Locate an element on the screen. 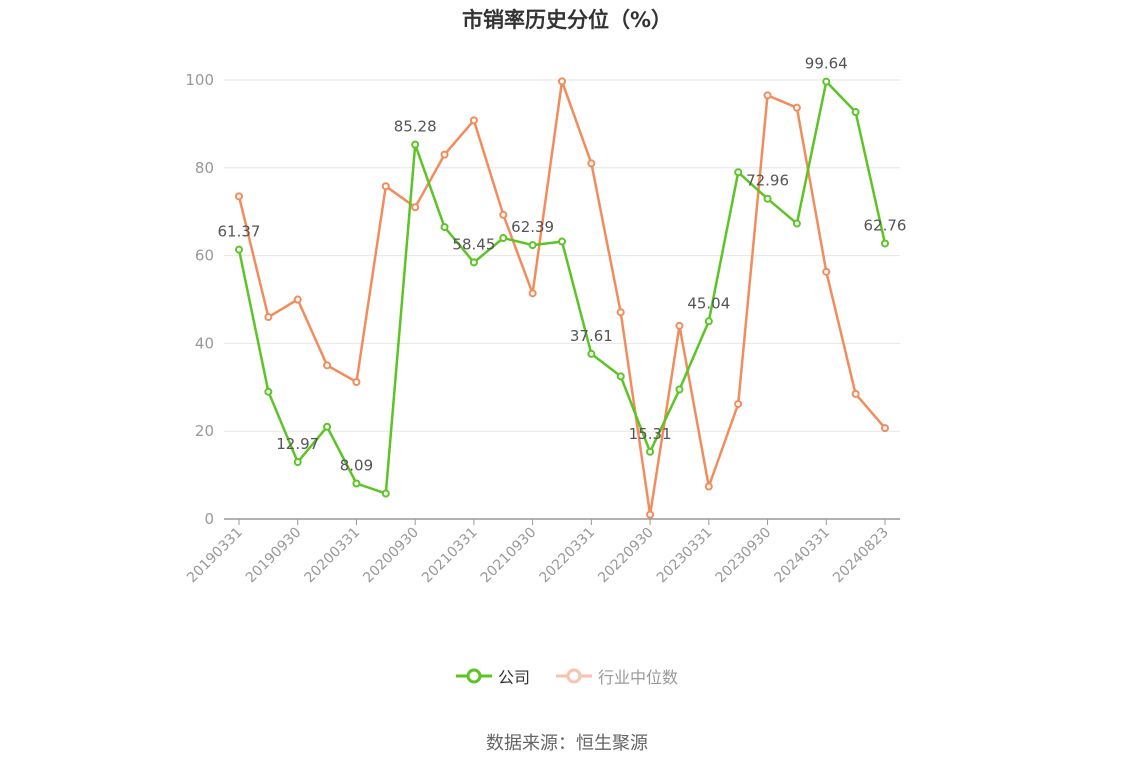 This screenshot has width=1134, height=766. y-tick-label: 100 is located at coordinates (199, 80).